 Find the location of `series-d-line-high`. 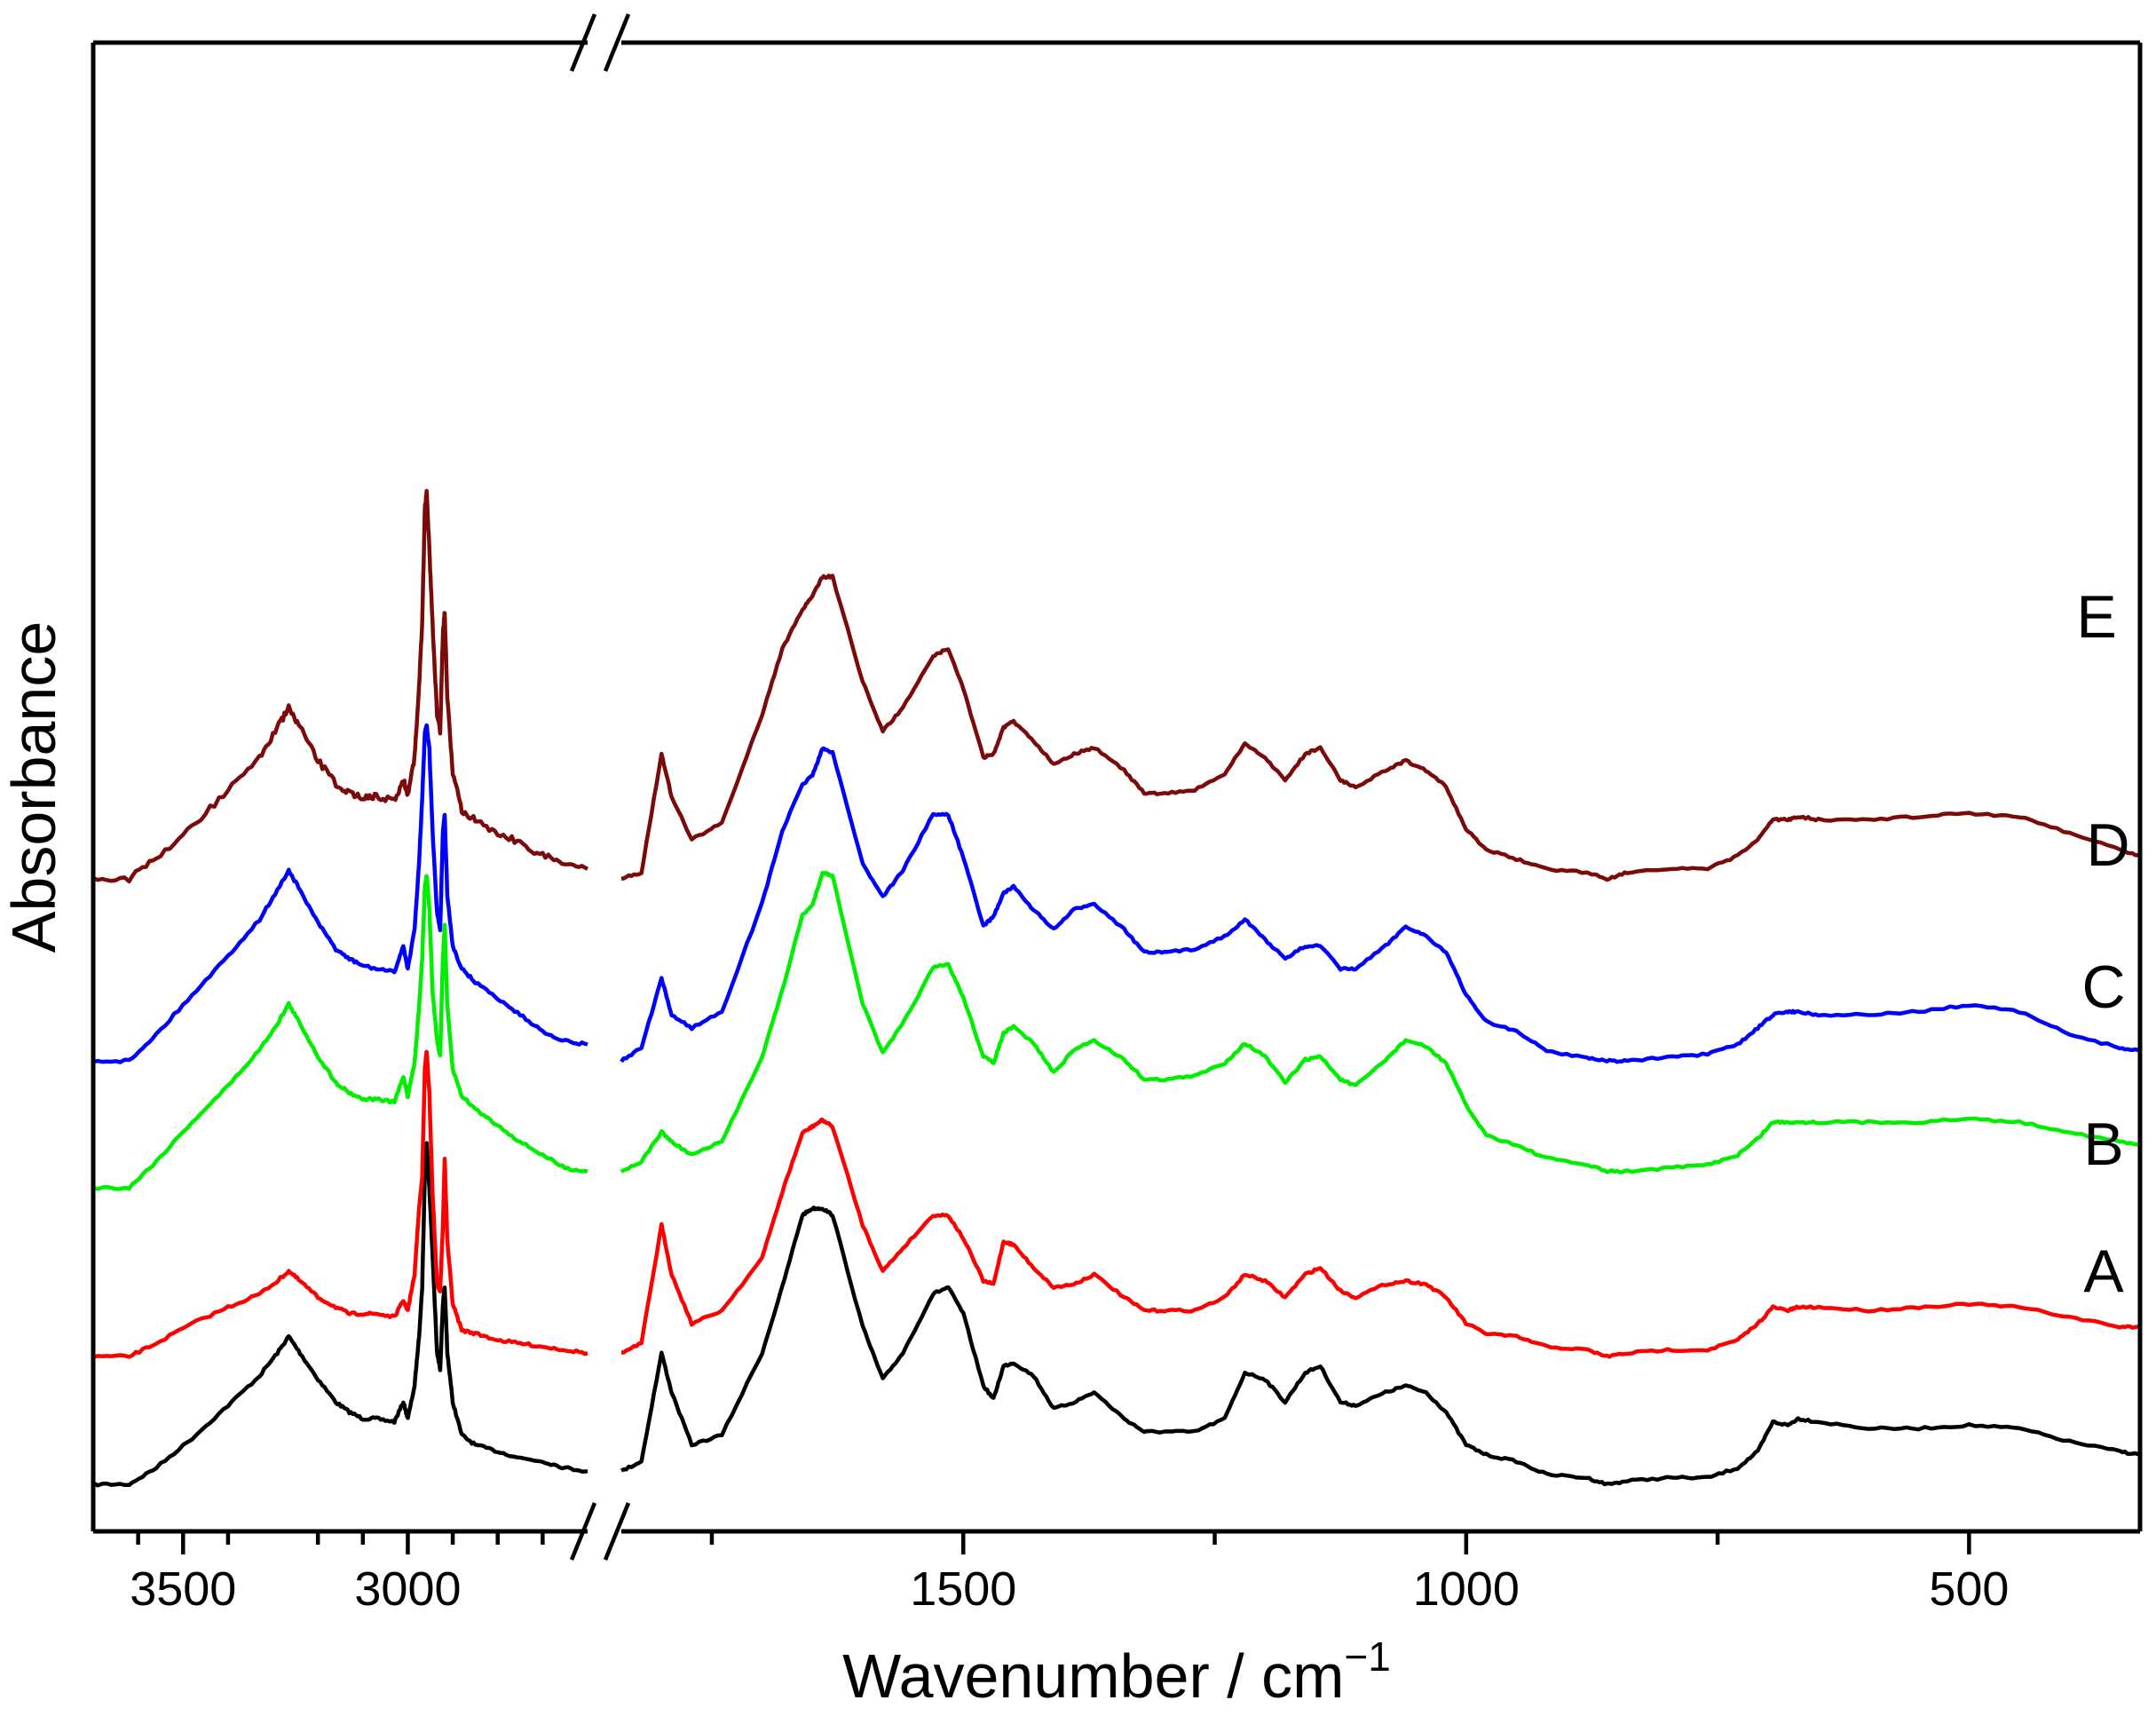

series-d-line-high is located at coordinates (340, 894).